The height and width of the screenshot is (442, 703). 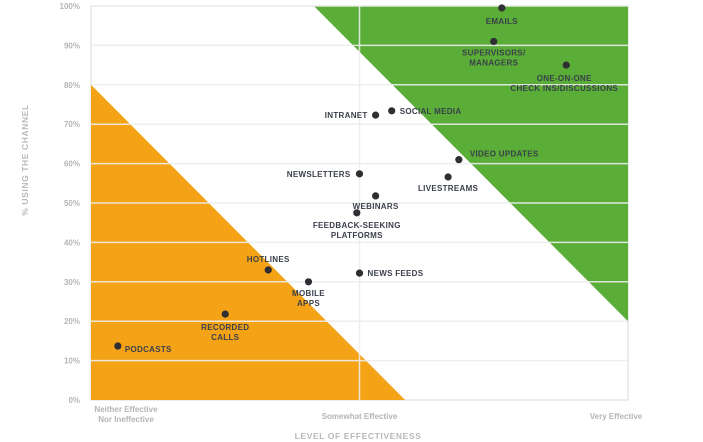 What do you see at coordinates (564, 83) in the screenshot?
I see `point-label: ONE-ON-ONE CHECK INS/DISCUSSIONS` at bounding box center [564, 83].